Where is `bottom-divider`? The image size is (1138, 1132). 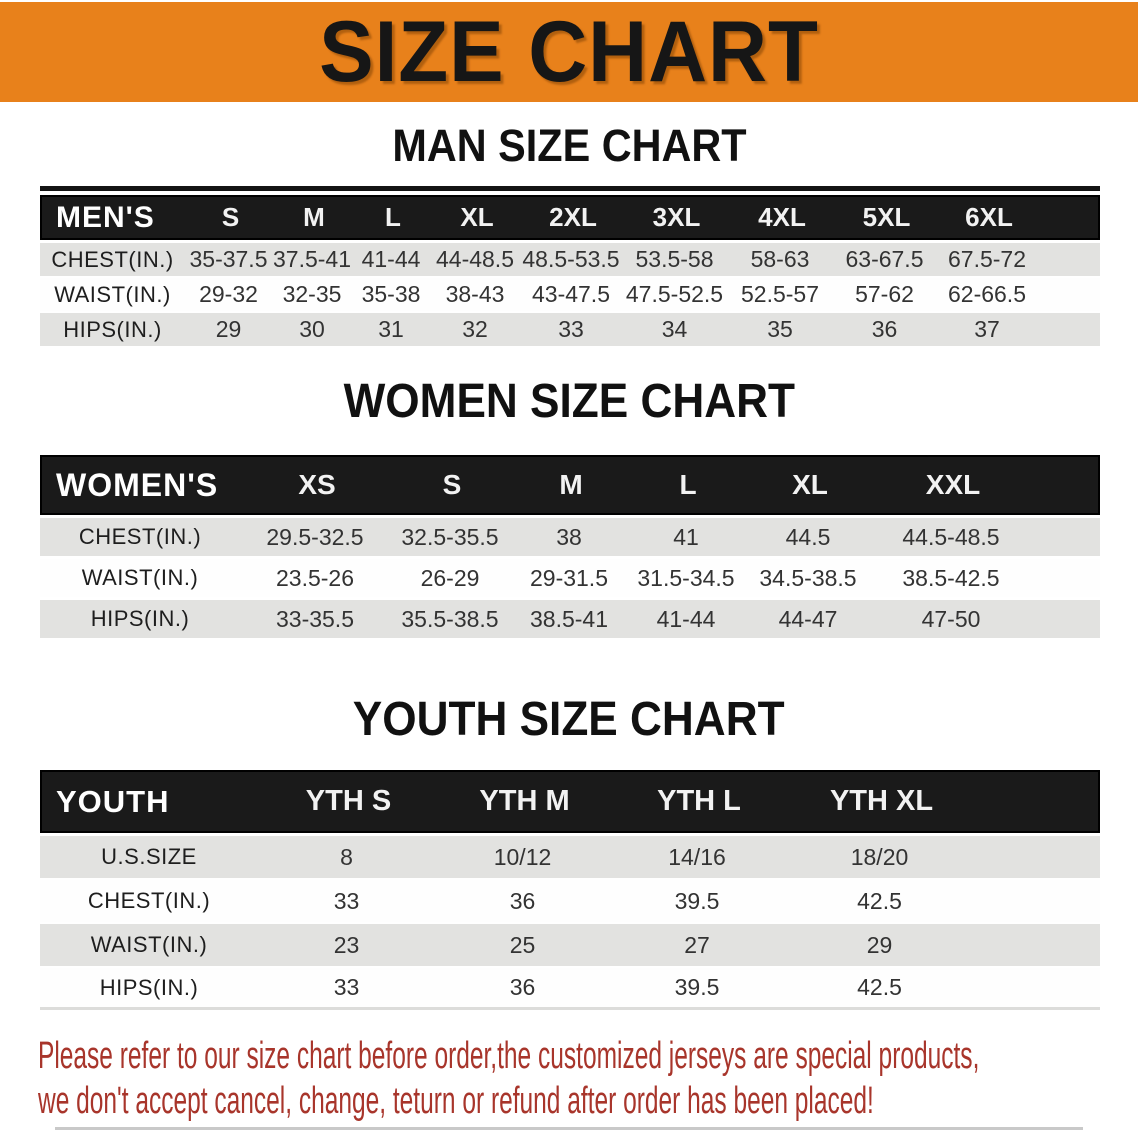
bottom-divider is located at coordinates (569, 1128).